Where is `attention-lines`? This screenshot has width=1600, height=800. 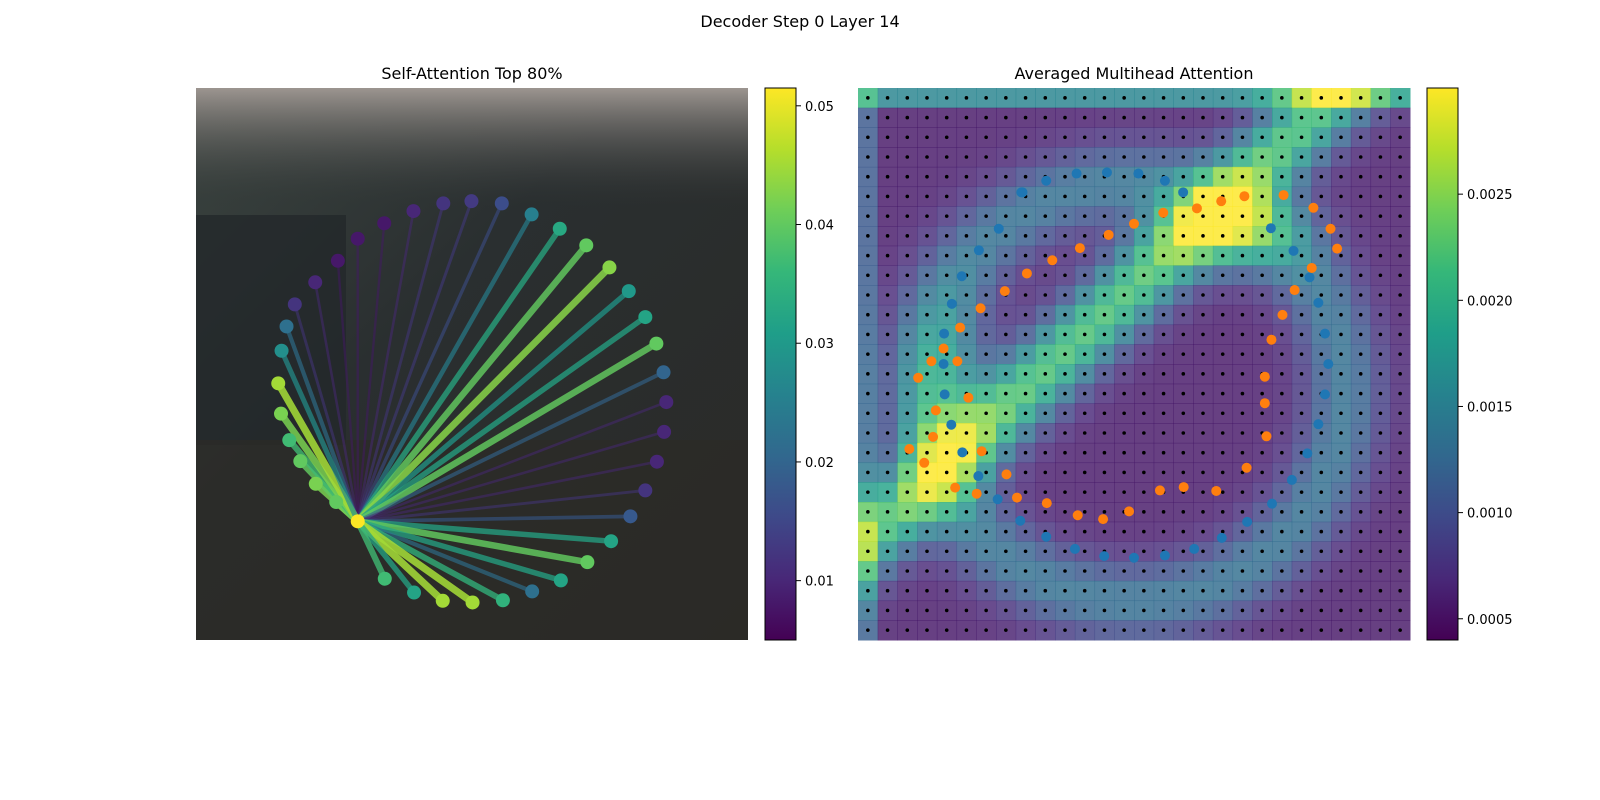
attention-lines is located at coordinates (471, 403).